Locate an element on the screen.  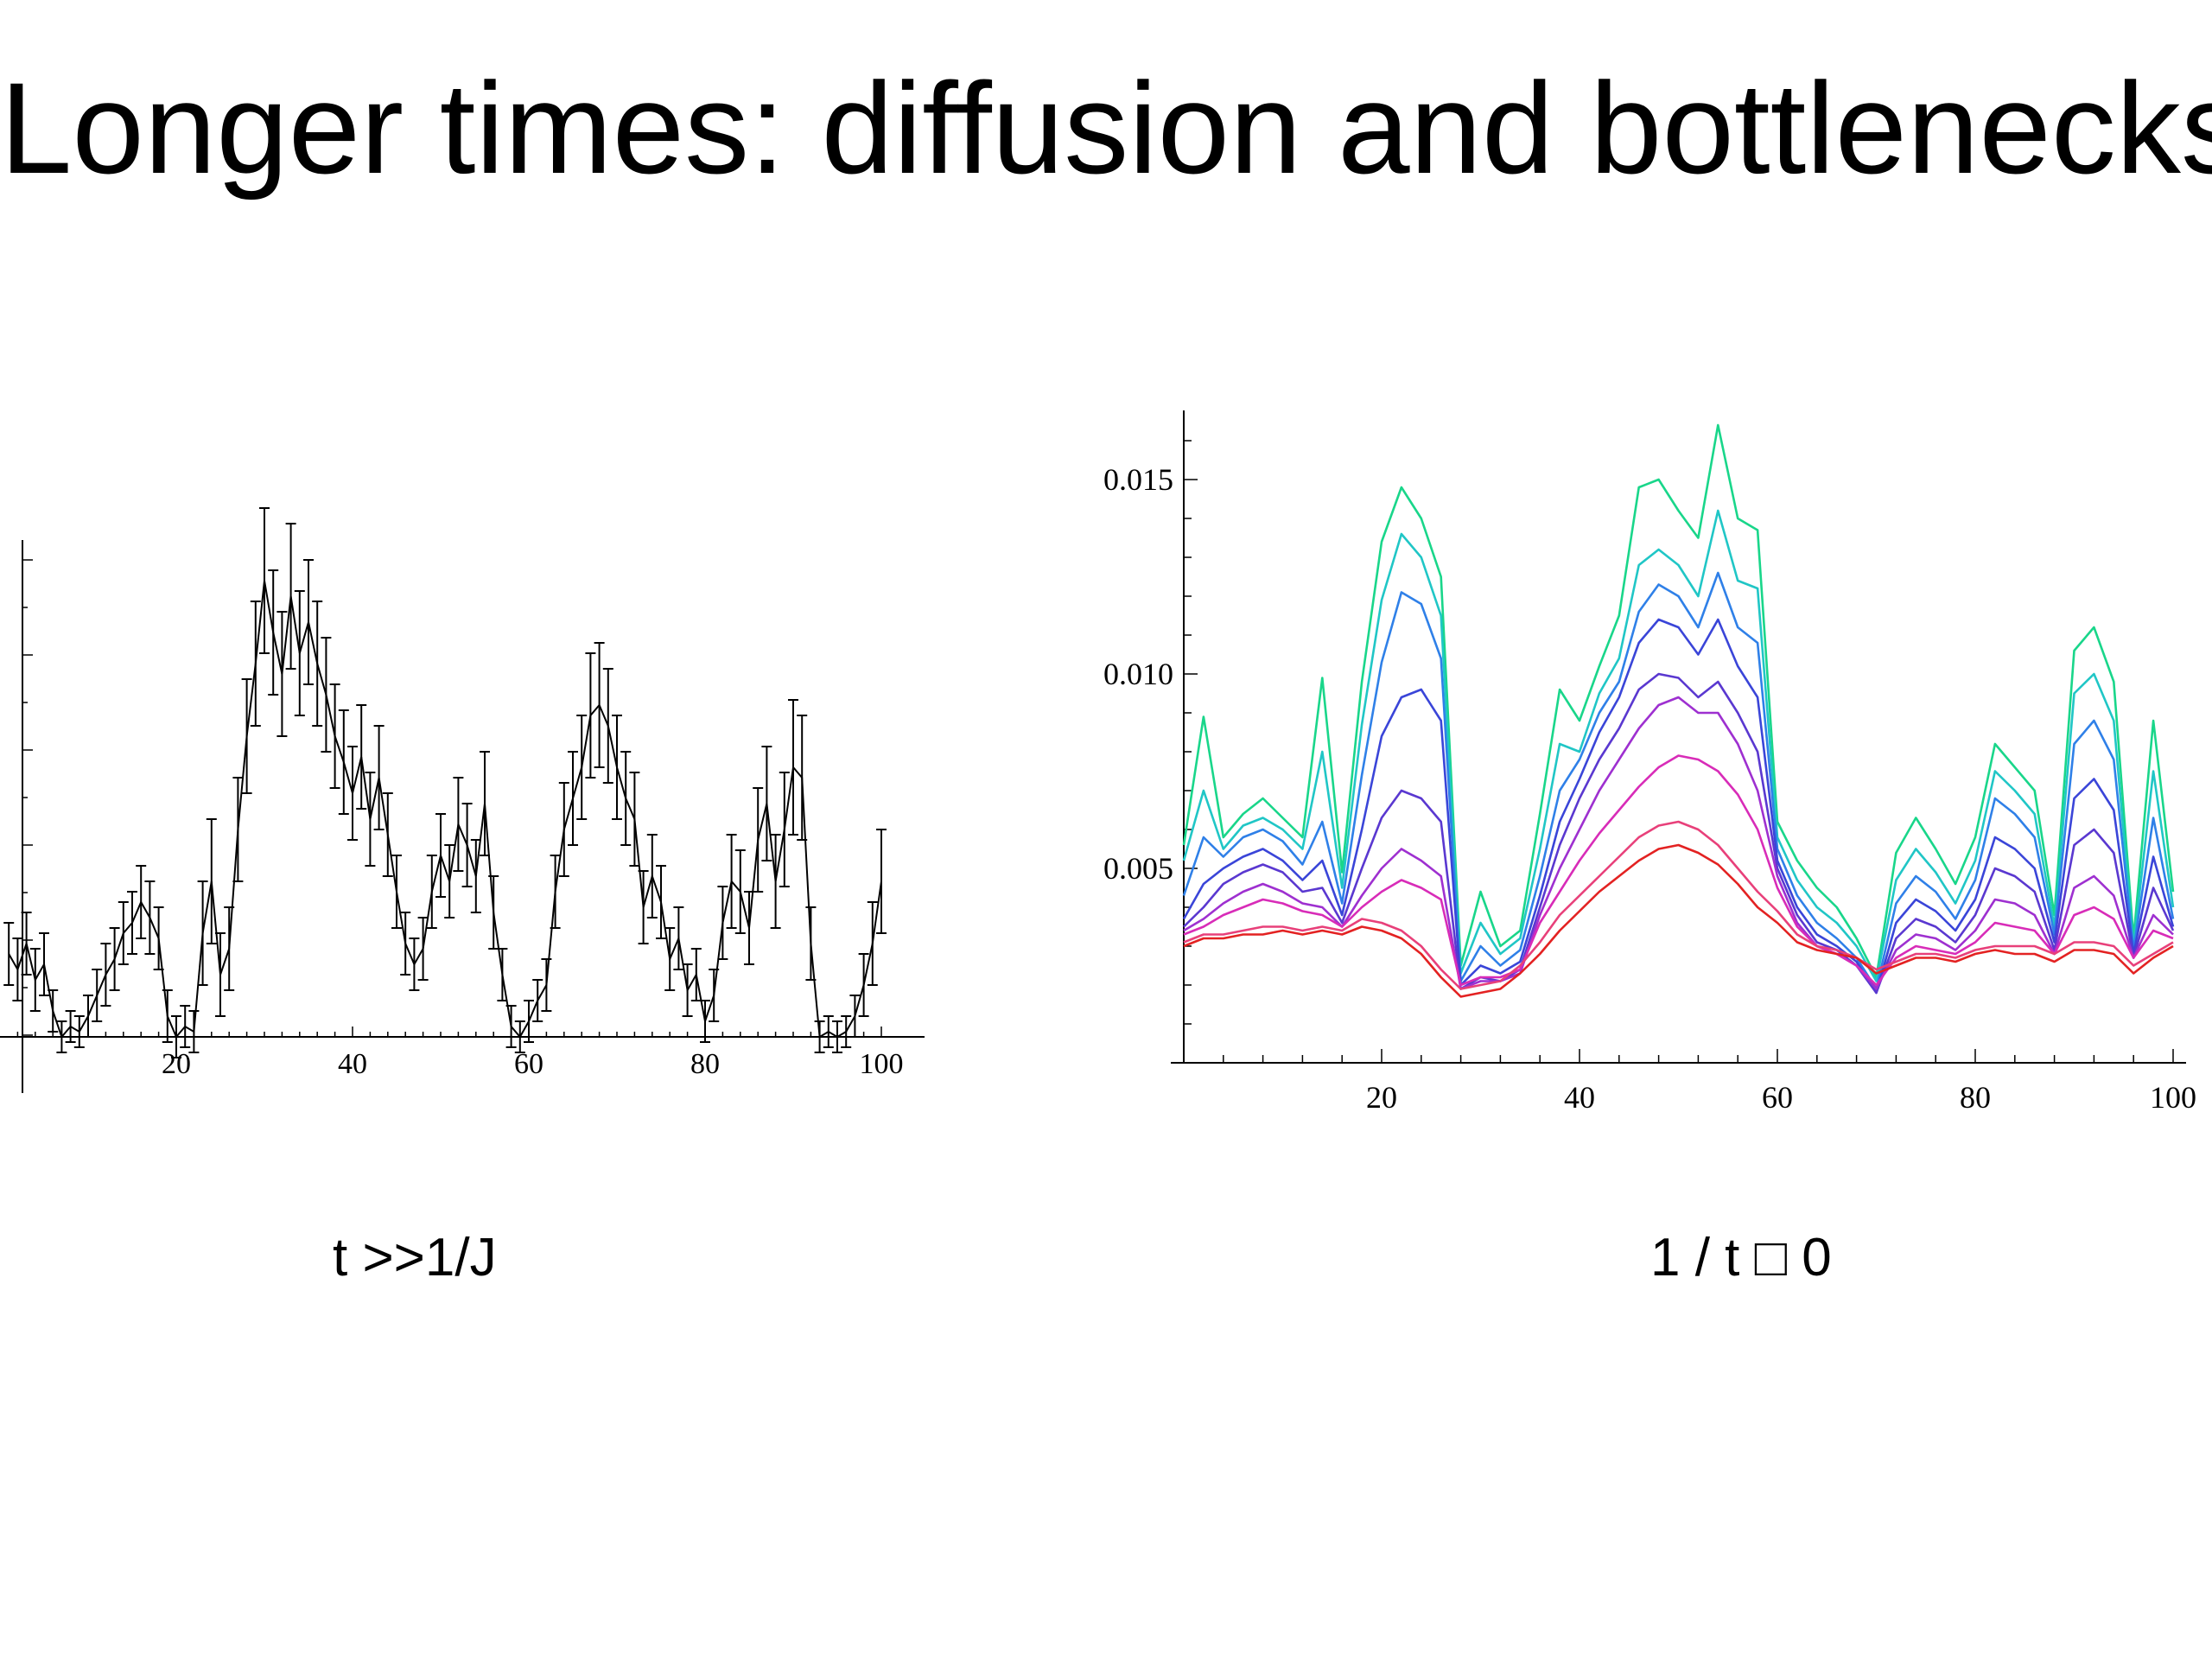
error-bar-chart: 20 40 60 80 100 is located at coordinates (462, 800).